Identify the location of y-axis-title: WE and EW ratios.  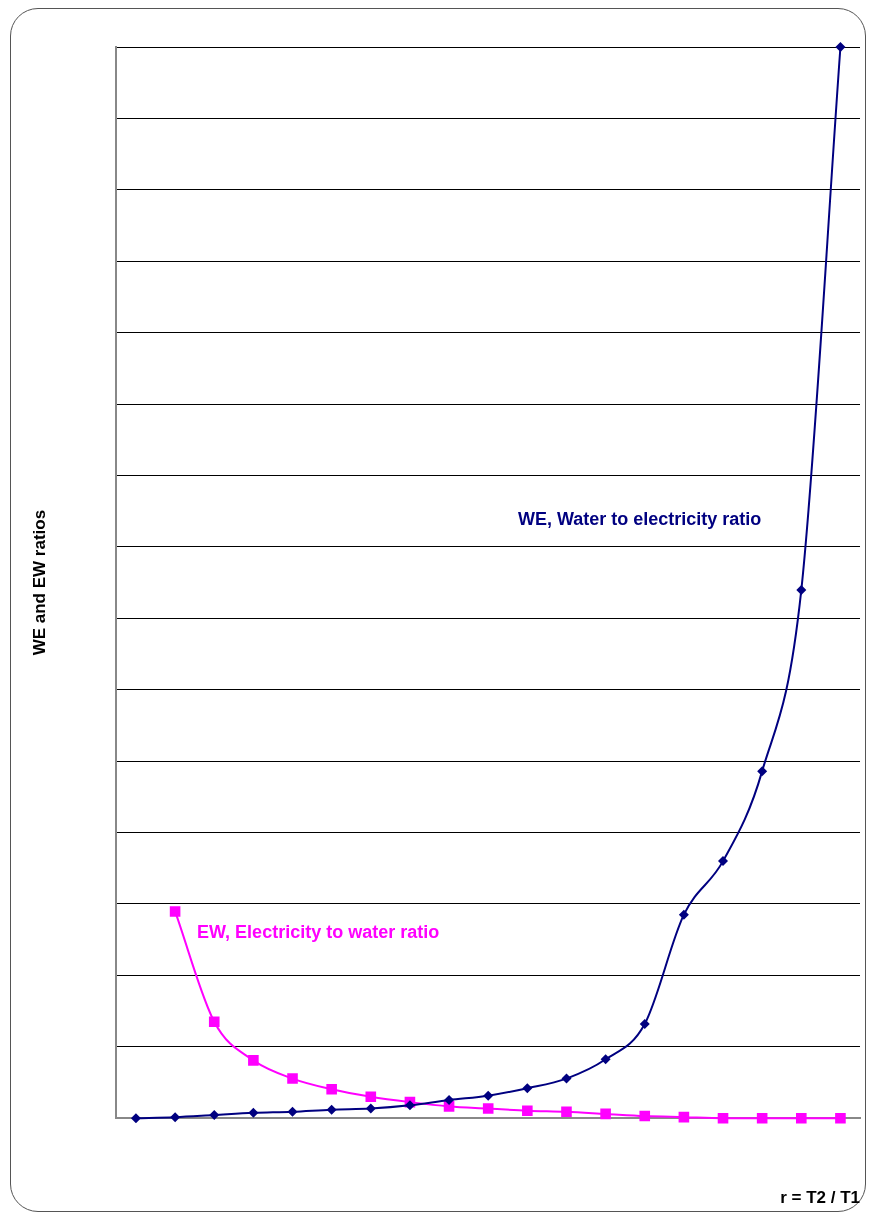
(39, 582).